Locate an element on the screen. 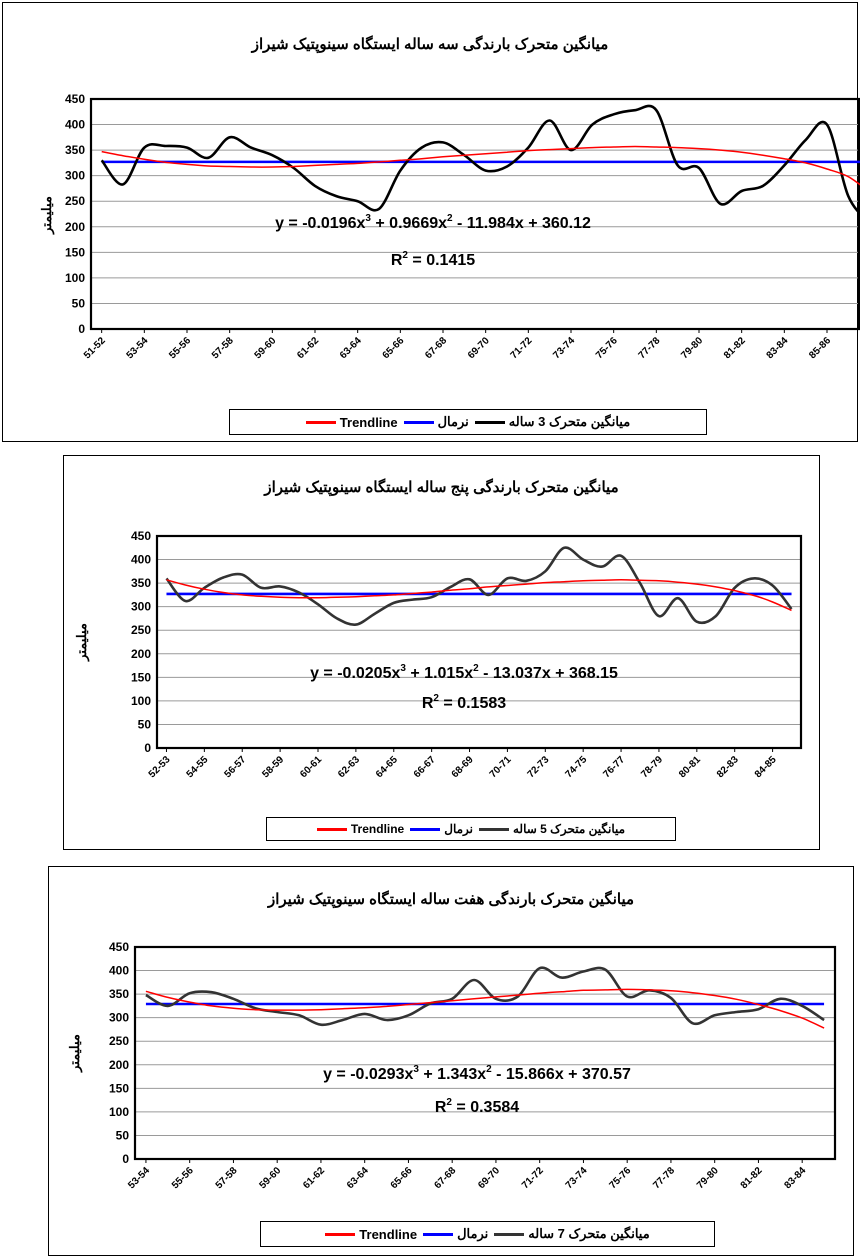 This screenshot has height=1258, width=860. chart-1-legend: Trendline نرمال میانگین متحرک 3 ساله is located at coordinates (468, 422).